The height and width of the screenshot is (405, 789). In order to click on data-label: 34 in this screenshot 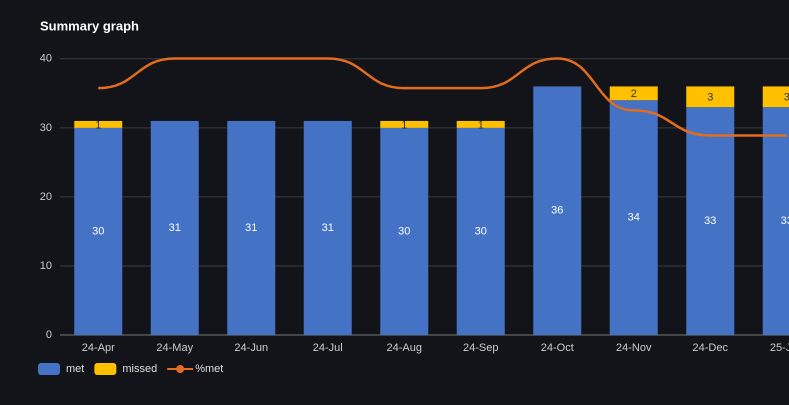, I will do `click(634, 218)`.